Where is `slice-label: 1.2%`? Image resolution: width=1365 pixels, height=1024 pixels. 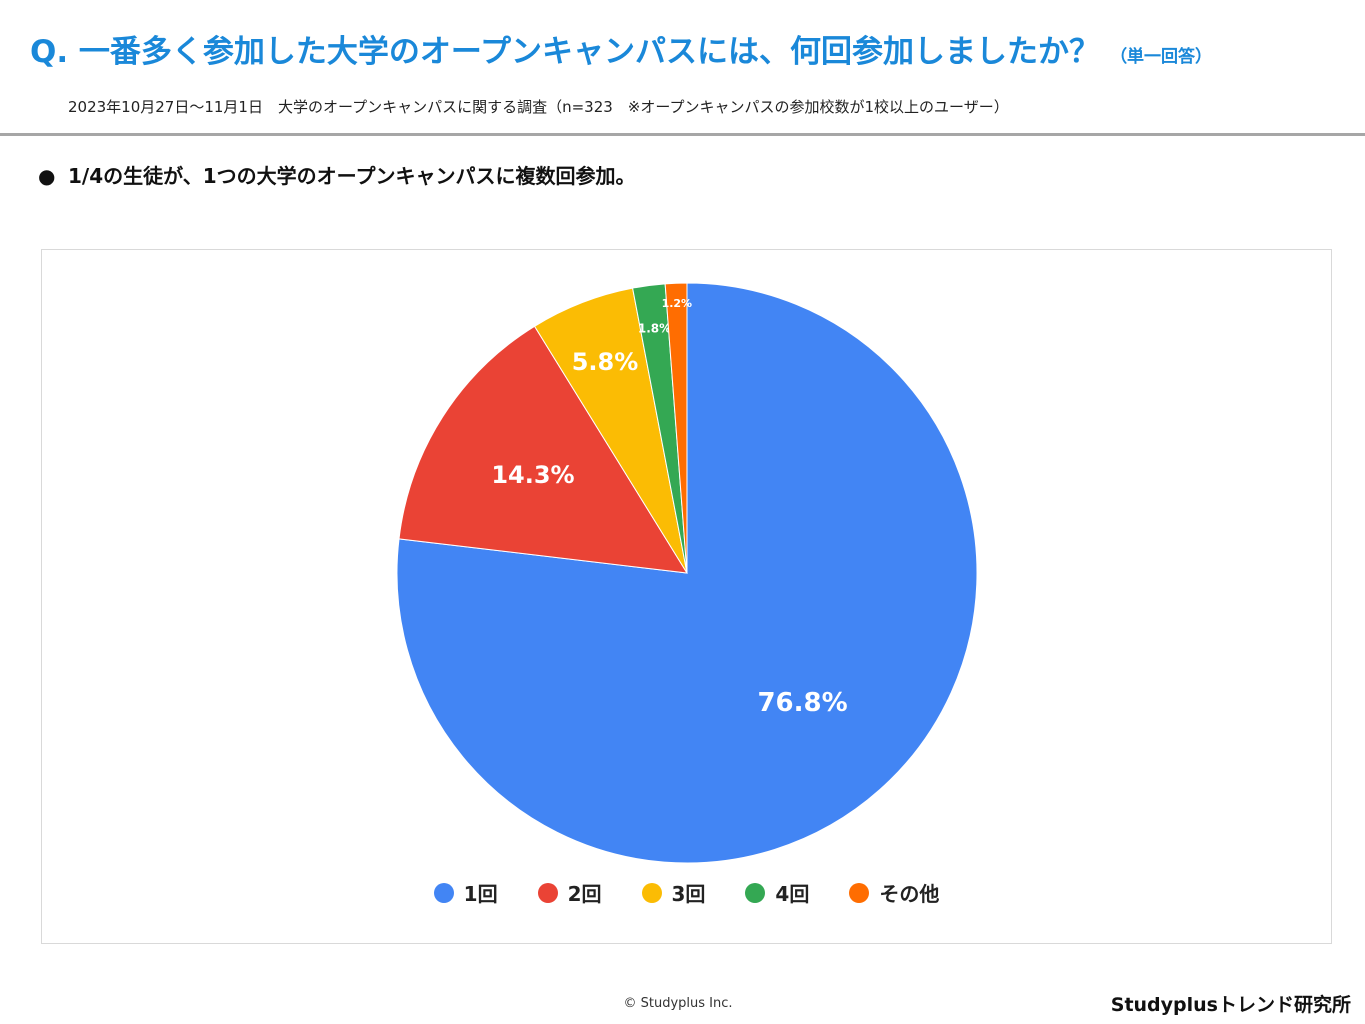
slice-label: 1.2% is located at coordinates (677, 303).